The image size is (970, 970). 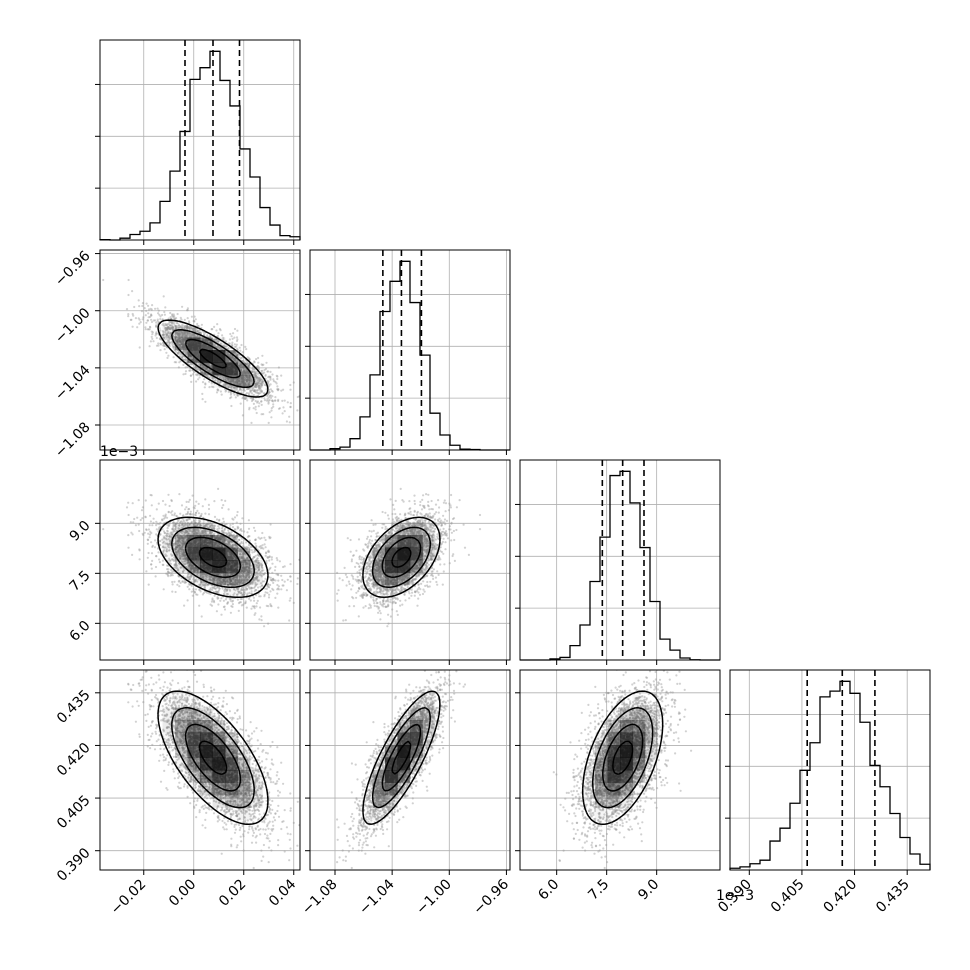 I want to click on panel-frame, so click(x=830, y=770).